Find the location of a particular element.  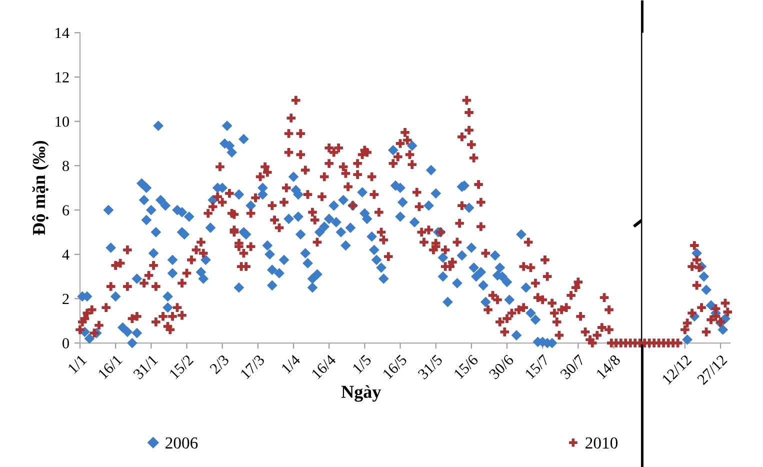

x-axis-title: Ngày is located at coordinates (361, 393).